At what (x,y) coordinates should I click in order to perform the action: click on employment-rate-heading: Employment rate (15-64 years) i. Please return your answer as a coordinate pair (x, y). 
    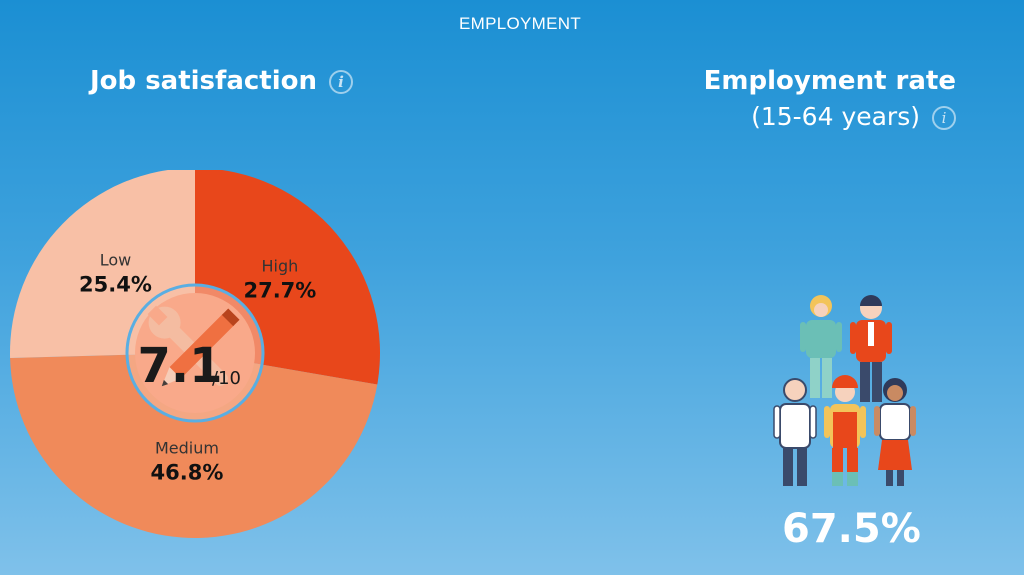
    Looking at the image, I should click on (830, 98).